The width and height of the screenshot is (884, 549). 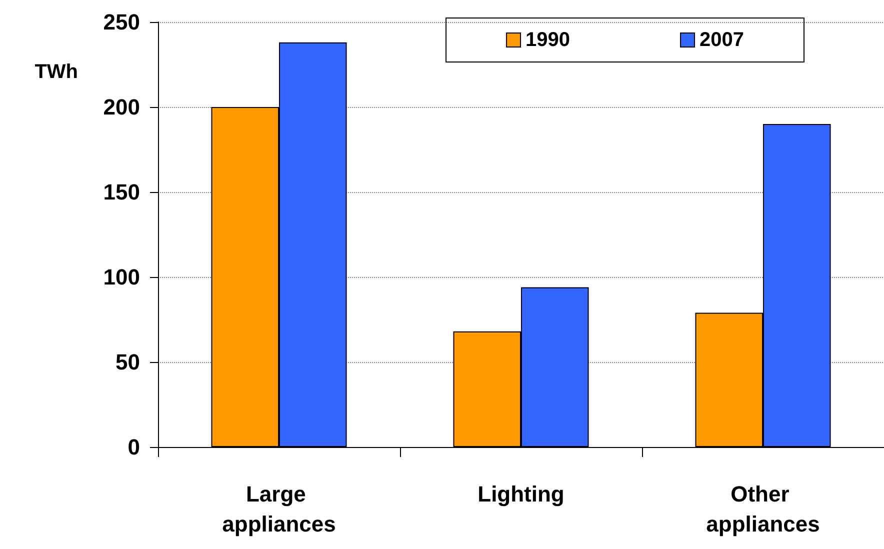 I want to click on legend-label: 2007, so click(x=722, y=40).